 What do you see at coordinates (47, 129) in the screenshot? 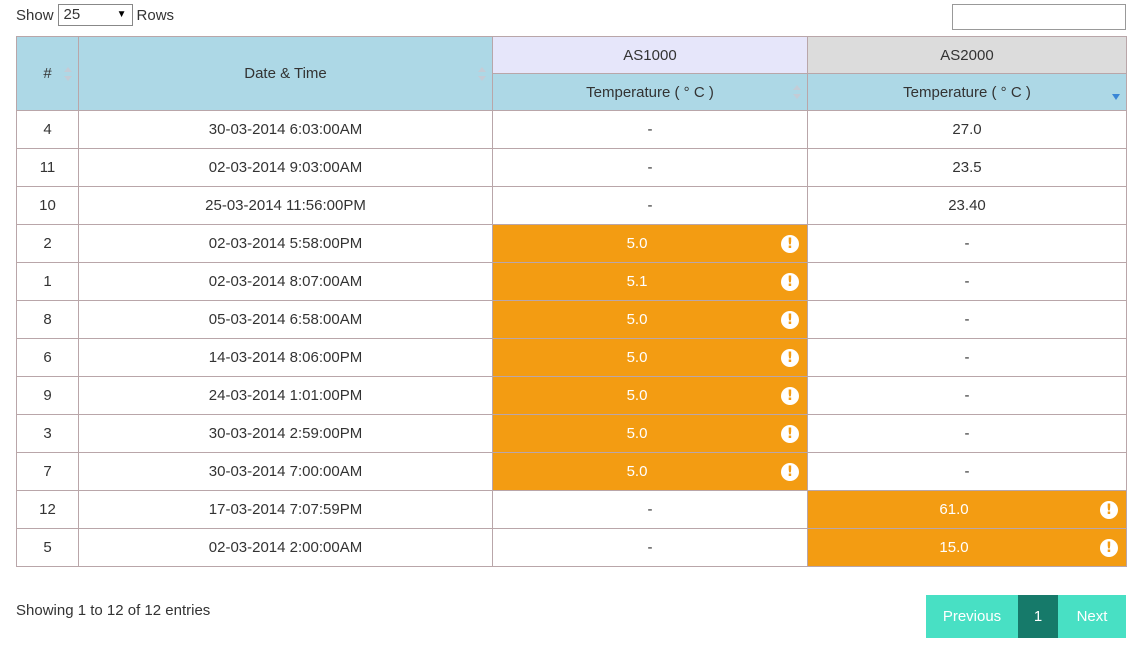
I see `cell-index: 4` at bounding box center [47, 129].